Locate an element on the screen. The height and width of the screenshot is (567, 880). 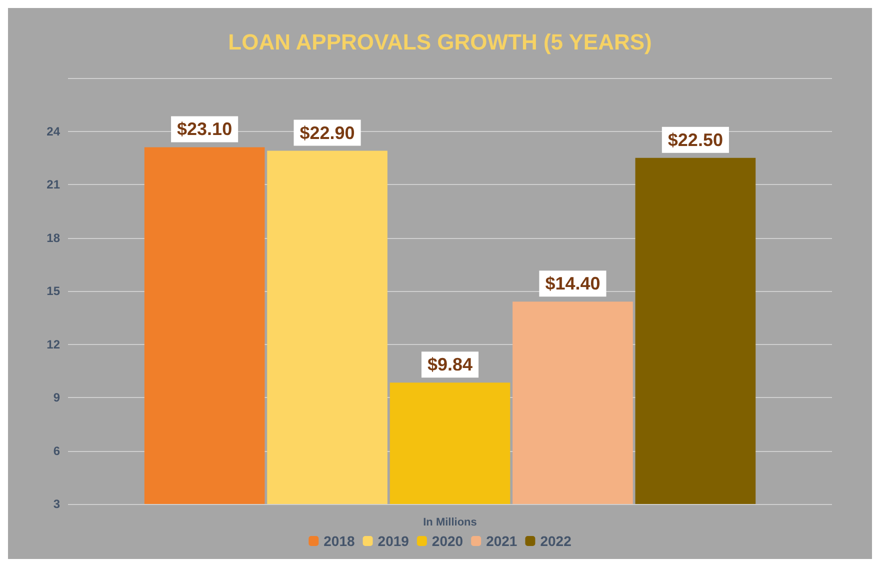
data-label: $22.90 is located at coordinates (327, 132).